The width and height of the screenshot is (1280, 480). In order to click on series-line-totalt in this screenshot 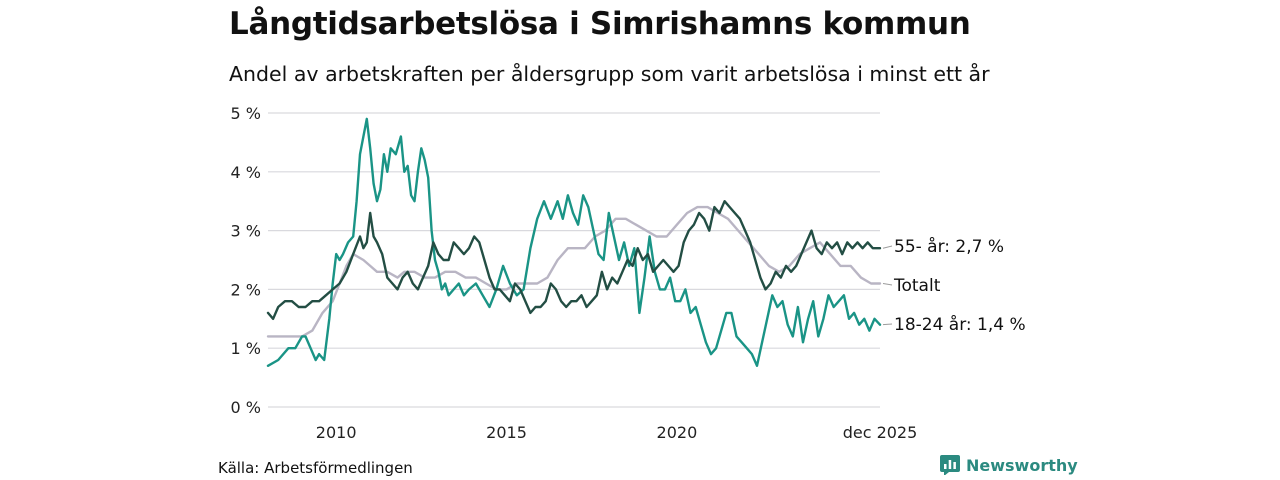, I will do `click(574, 271)`.